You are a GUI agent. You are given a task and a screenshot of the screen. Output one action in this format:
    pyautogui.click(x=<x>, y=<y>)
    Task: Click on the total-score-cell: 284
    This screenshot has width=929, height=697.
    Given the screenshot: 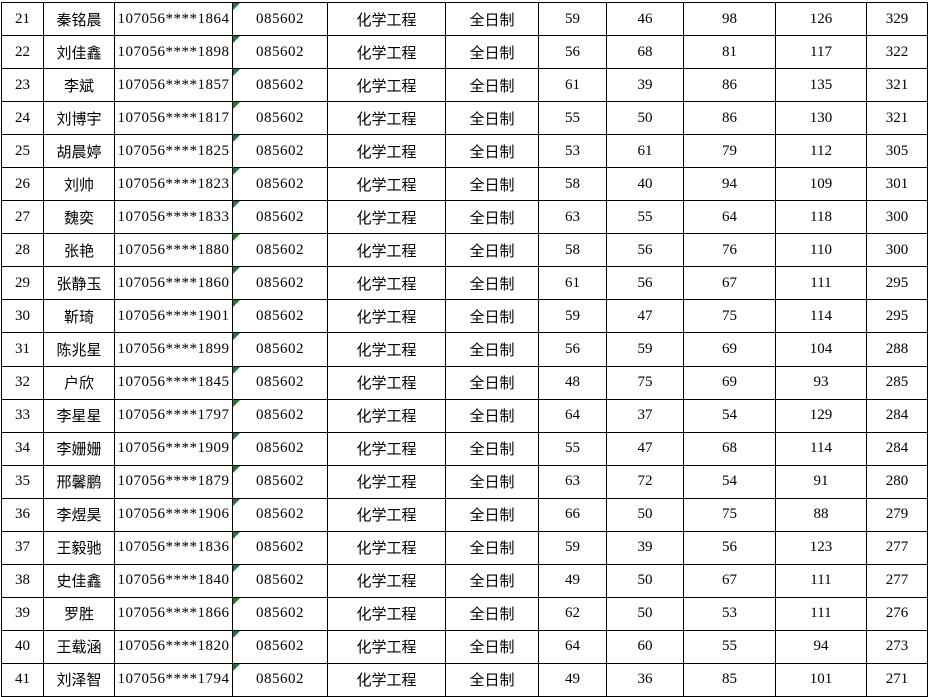 What is the action you would take?
    pyautogui.click(x=897, y=449)
    